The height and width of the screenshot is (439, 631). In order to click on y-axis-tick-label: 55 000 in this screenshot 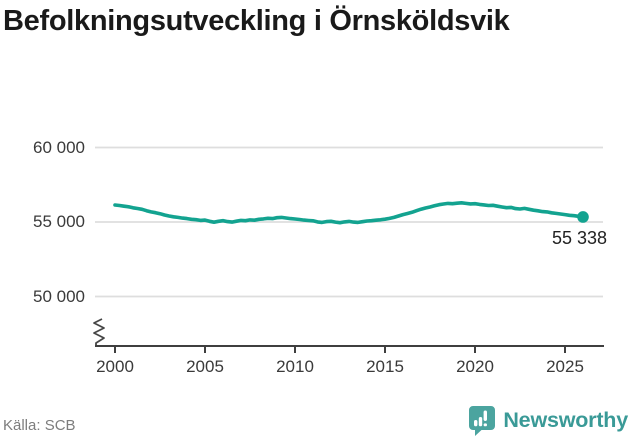, I will do `click(59, 221)`.